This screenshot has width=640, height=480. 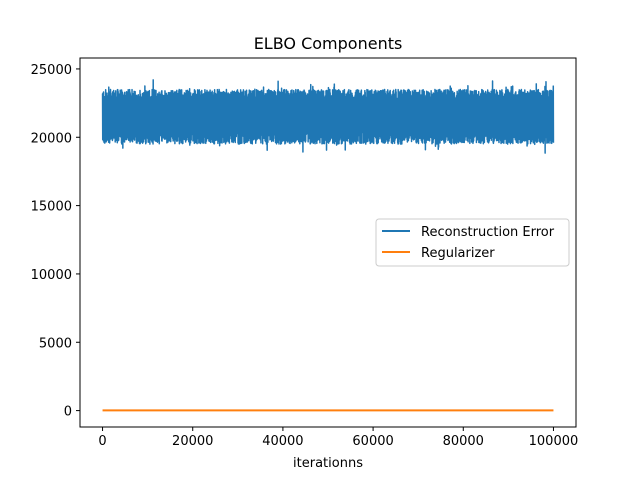 I want to click on x-tick-label: 20000, so click(x=192, y=441).